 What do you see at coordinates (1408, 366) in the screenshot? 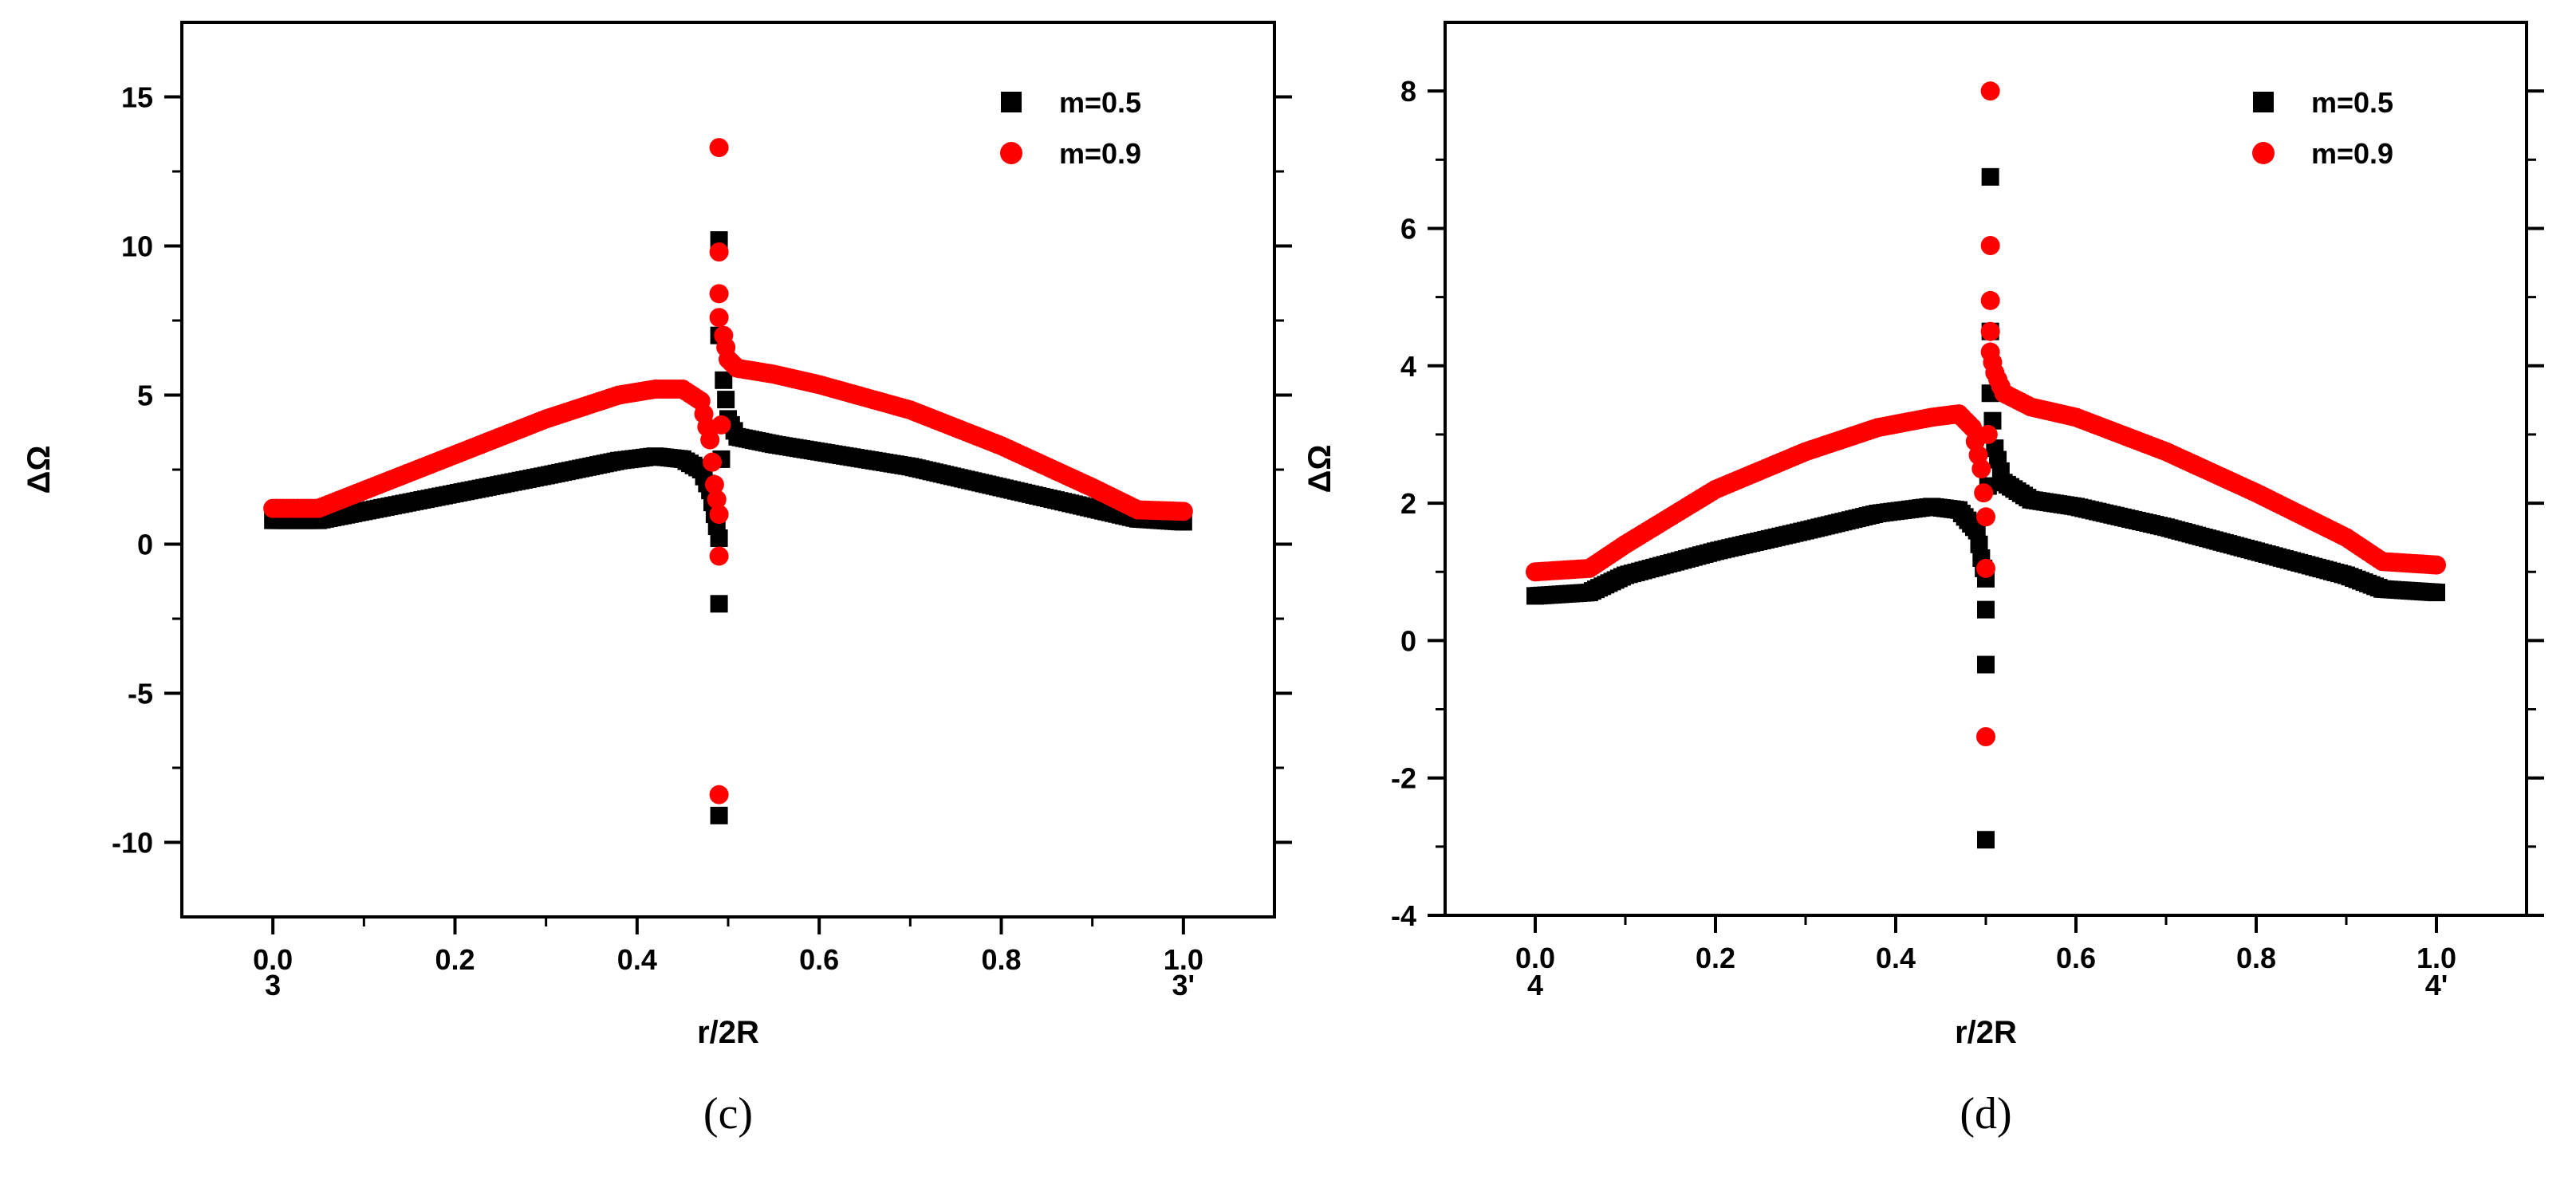
I see `y-tick-label: 4` at bounding box center [1408, 366].